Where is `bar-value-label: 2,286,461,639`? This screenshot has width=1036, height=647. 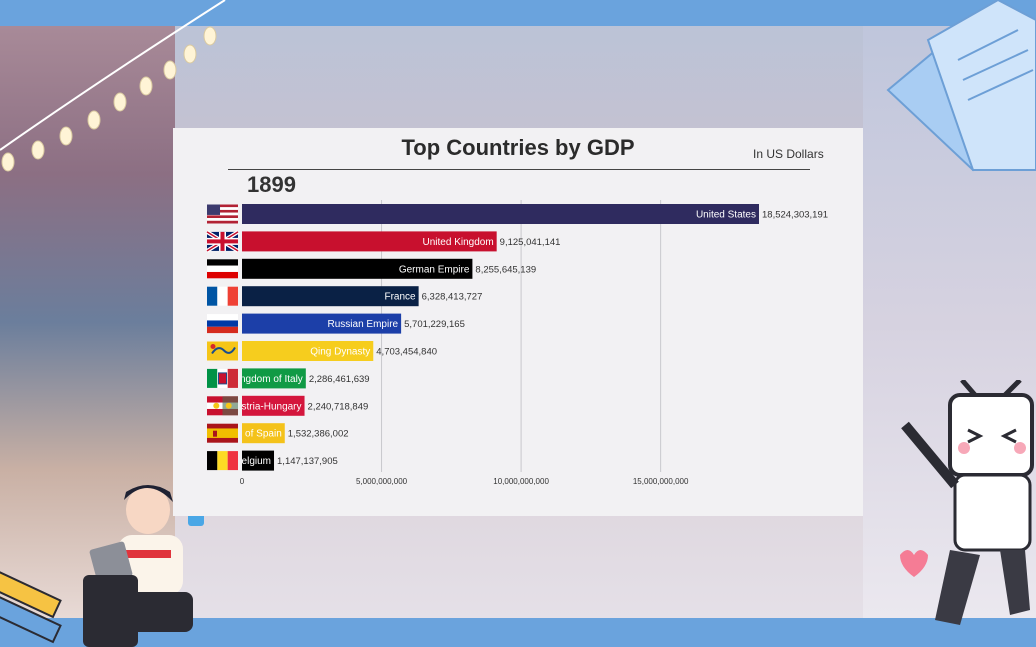
bar-value-label: 2,286,461,639 is located at coordinates (339, 379).